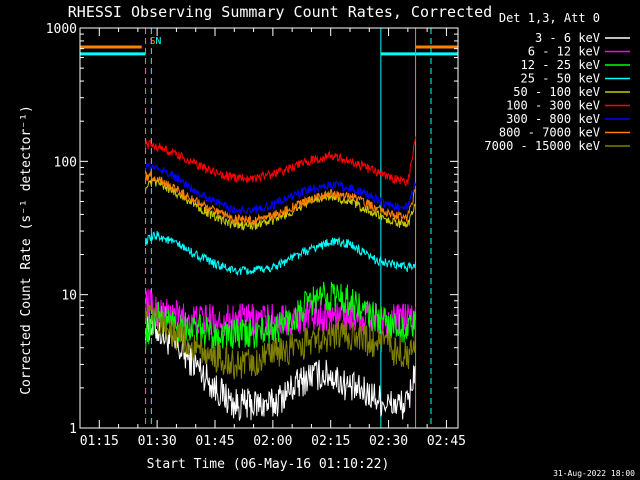  What do you see at coordinates (330, 441) in the screenshot?
I see `x-tick-label-4: 02:15` at bounding box center [330, 441].